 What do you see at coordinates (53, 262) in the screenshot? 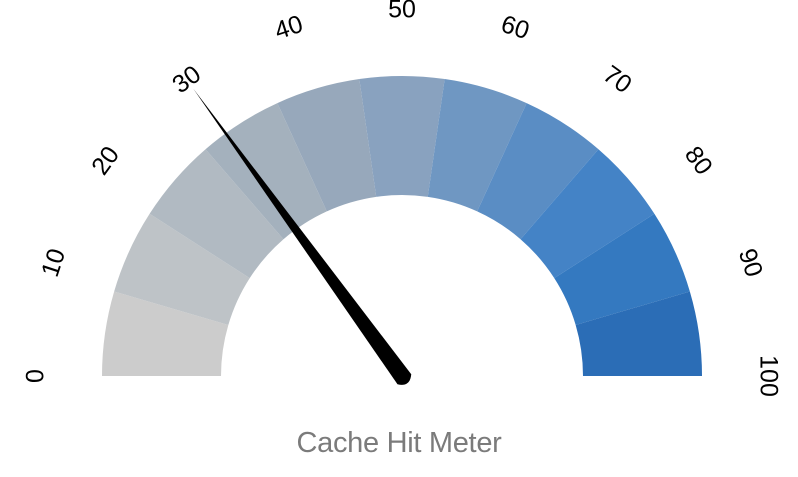
I see `tick-label-10: 10` at bounding box center [53, 262].